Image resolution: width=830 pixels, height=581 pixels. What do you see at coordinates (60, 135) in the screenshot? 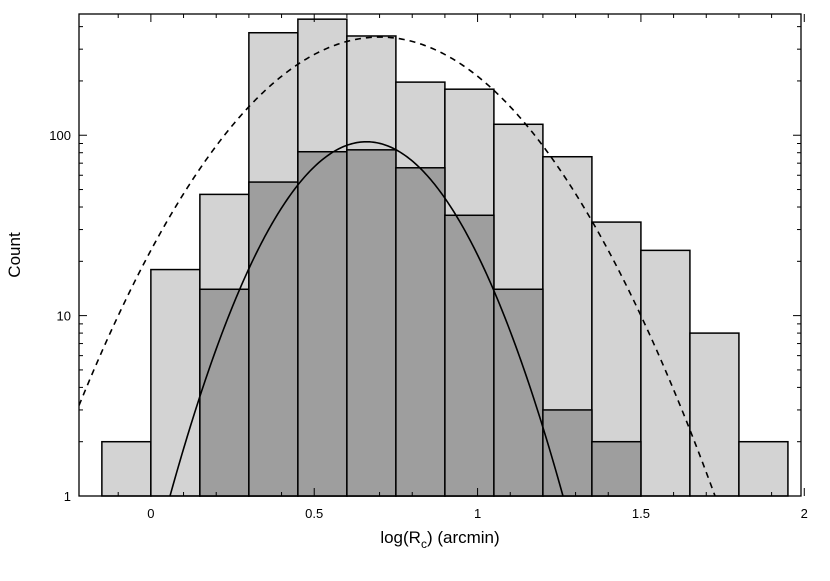
I see `y-tick-label: 100` at bounding box center [60, 135].